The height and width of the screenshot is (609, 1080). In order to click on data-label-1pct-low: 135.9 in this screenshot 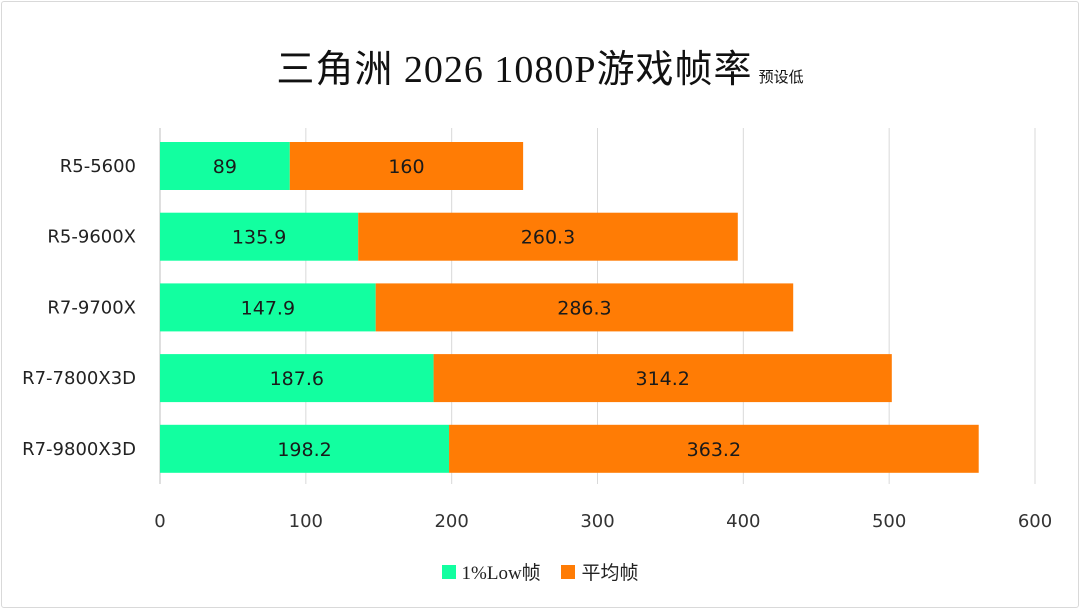, I will do `click(259, 238)`.